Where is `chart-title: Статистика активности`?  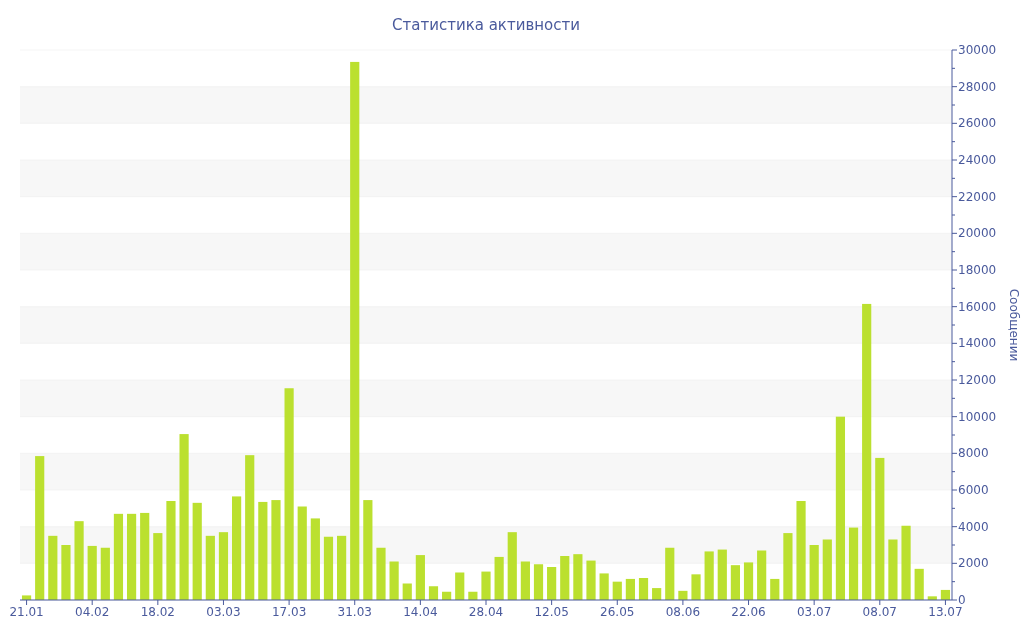 chart-title: Статистика активности is located at coordinates (486, 25).